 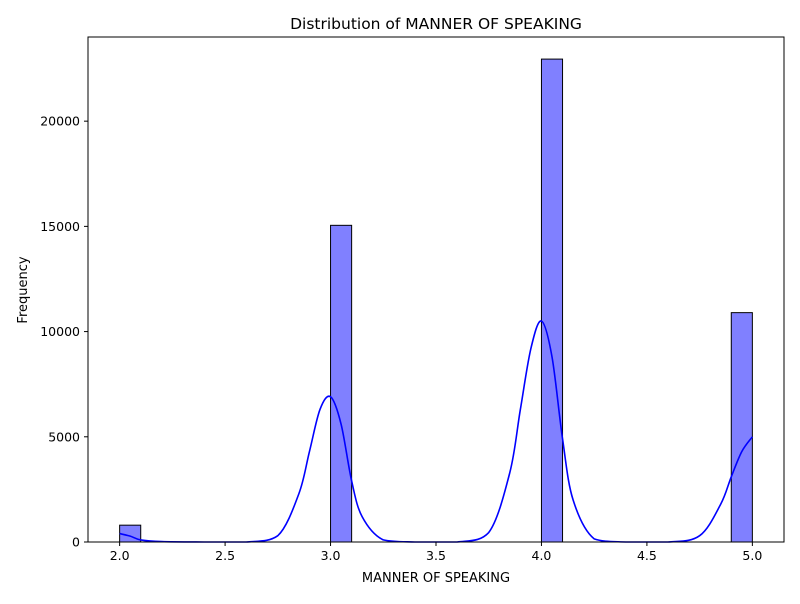 I want to click on x-tick-label: 2.0, so click(x=120, y=555).